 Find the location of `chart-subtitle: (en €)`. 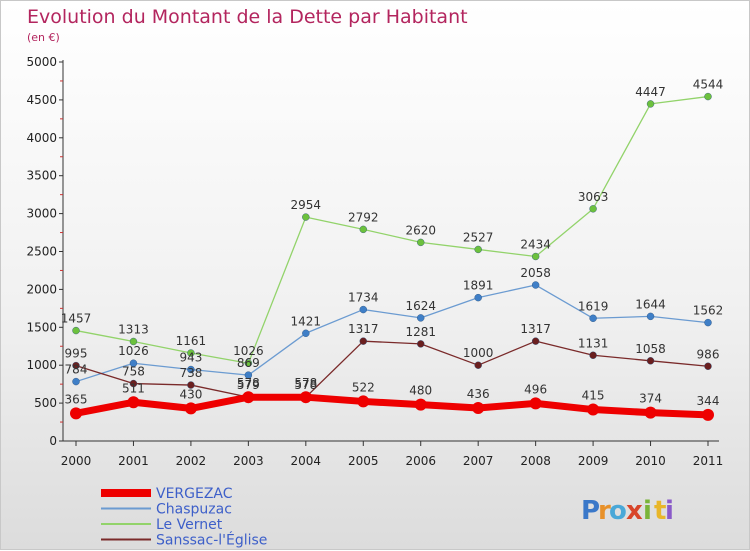

chart-subtitle: (en €) is located at coordinates (43, 37).